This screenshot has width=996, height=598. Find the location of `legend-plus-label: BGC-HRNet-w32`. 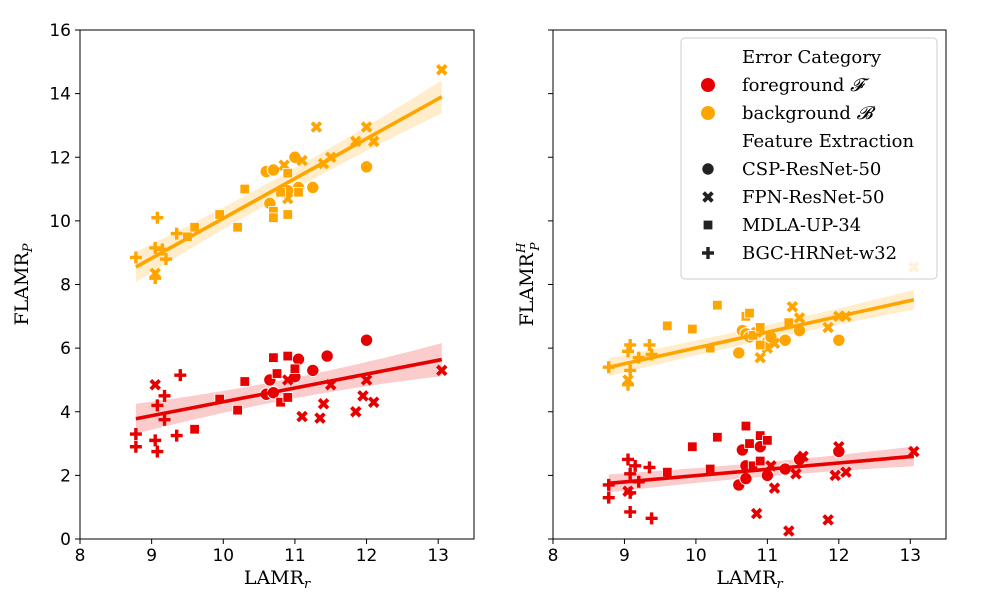

legend-plus-label: BGC-HRNet-w32 is located at coordinates (819, 253).